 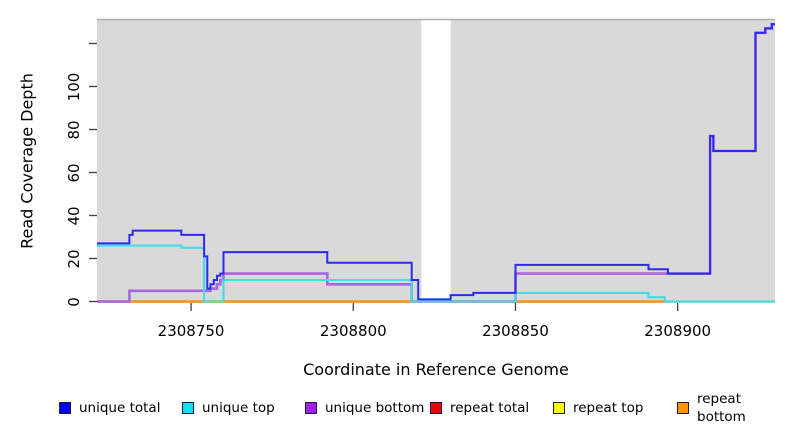 I want to click on y-tick-label: 80, so click(x=74, y=129).